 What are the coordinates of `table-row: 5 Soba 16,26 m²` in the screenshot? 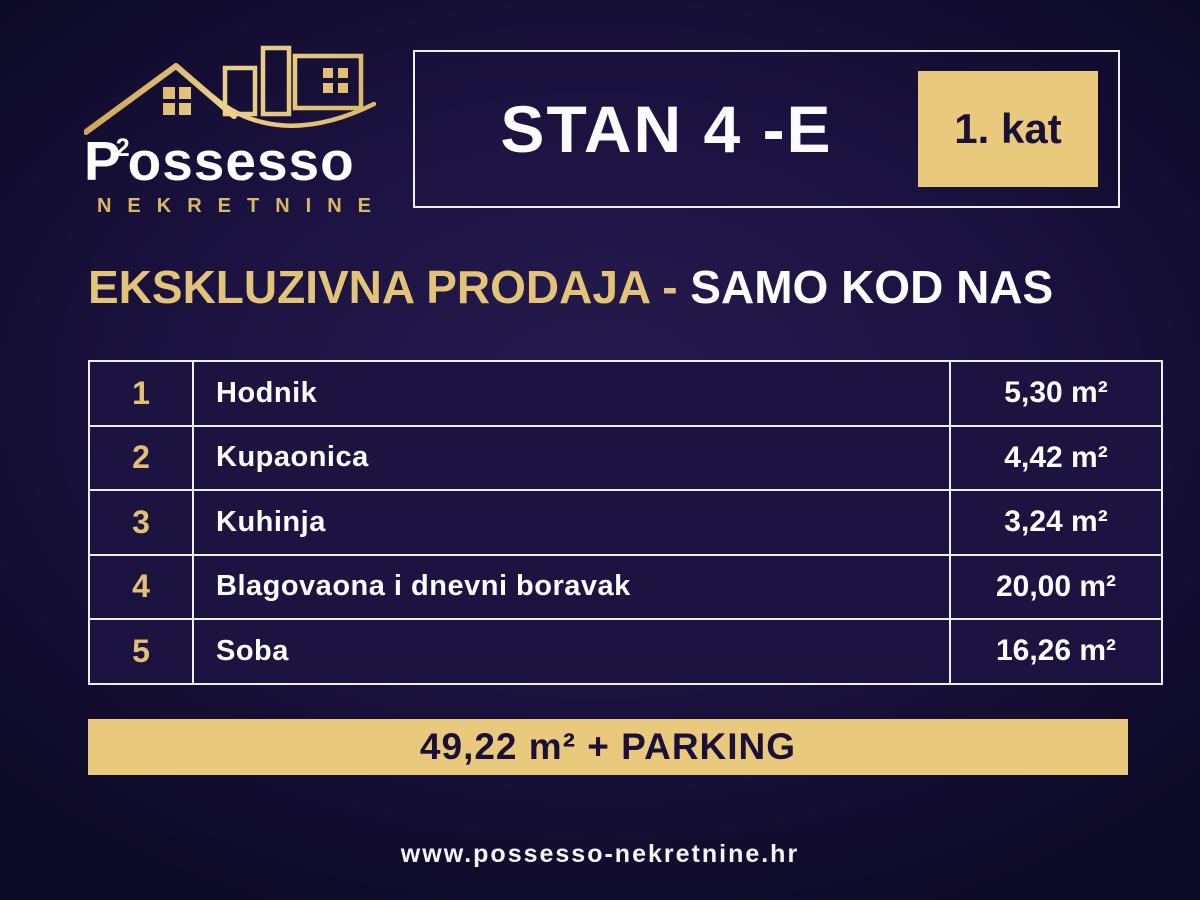 It's located at (625, 651).